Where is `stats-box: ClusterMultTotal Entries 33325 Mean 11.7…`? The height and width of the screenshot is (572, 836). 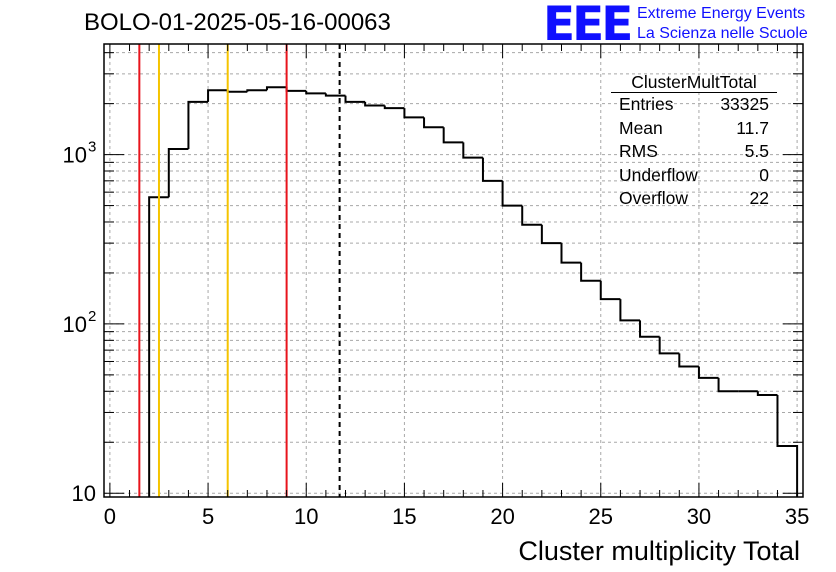
stats-box: ClusterMultTotal Entries 33325 Mean 11.7… is located at coordinates (694, 141).